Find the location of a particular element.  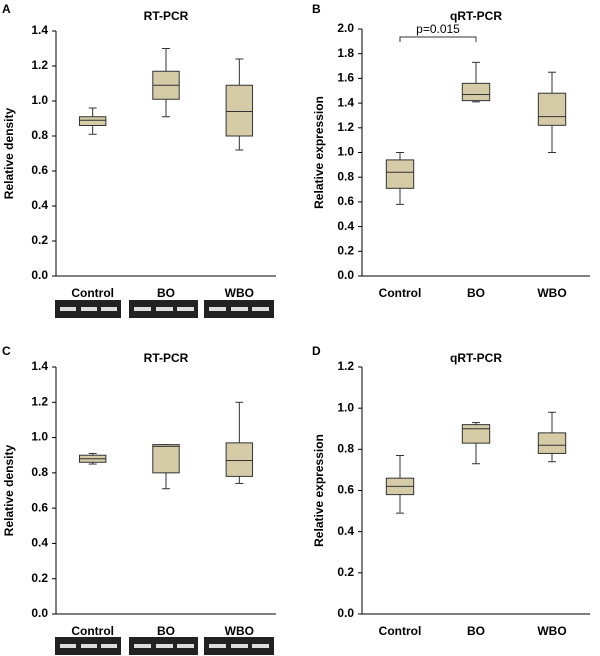

y-tick-label: 1.6 is located at coordinates (345, 78).